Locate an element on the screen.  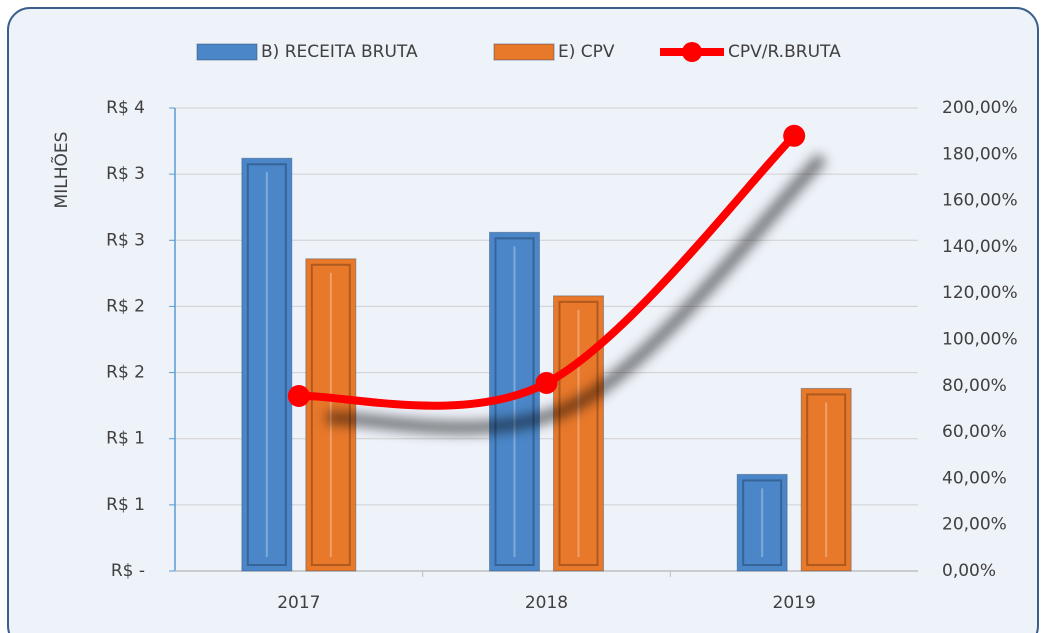
legend-label: E) CPV is located at coordinates (586, 52).